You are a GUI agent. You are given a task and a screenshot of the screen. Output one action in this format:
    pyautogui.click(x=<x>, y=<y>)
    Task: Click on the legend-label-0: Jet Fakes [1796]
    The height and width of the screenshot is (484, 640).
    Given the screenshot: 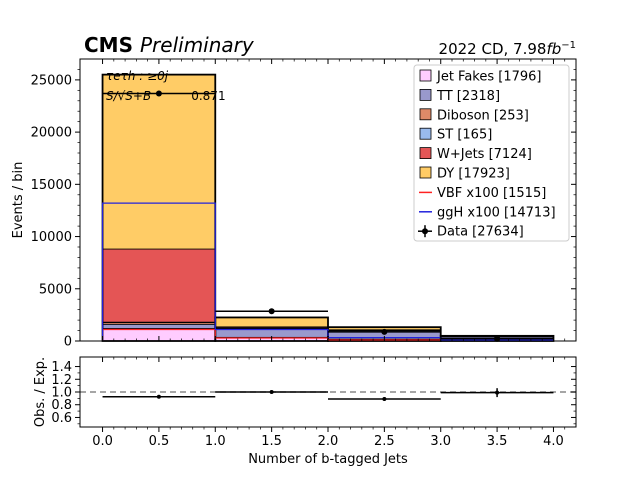 What is the action you would take?
    pyautogui.click(x=489, y=77)
    